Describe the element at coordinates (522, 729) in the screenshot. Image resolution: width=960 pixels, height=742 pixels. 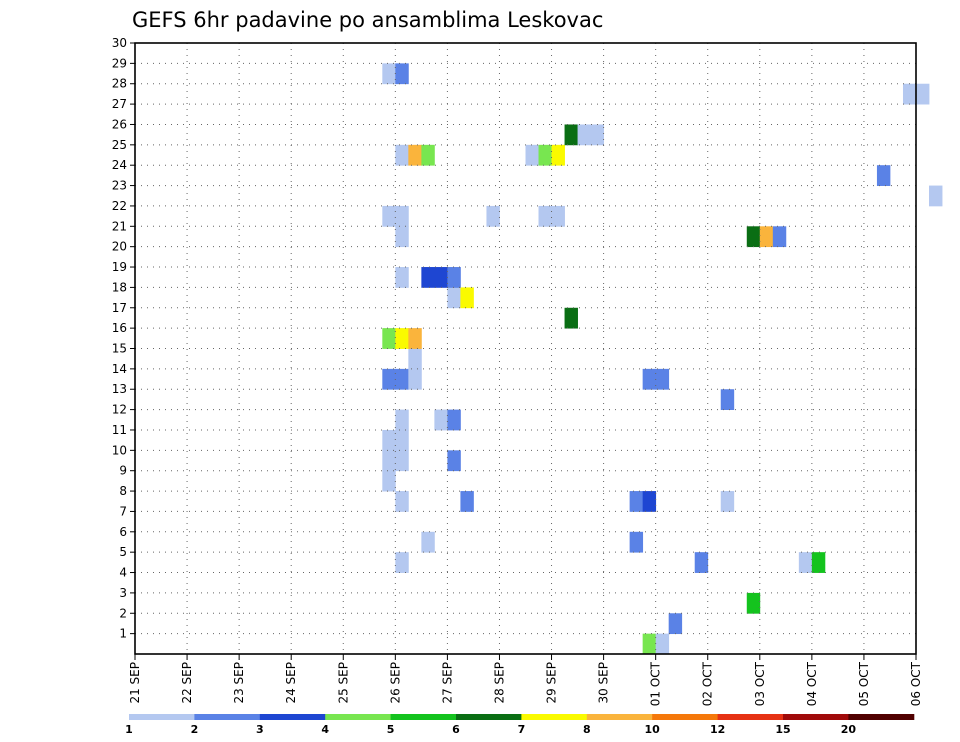
I see `colorbar-label: 7` at that location.